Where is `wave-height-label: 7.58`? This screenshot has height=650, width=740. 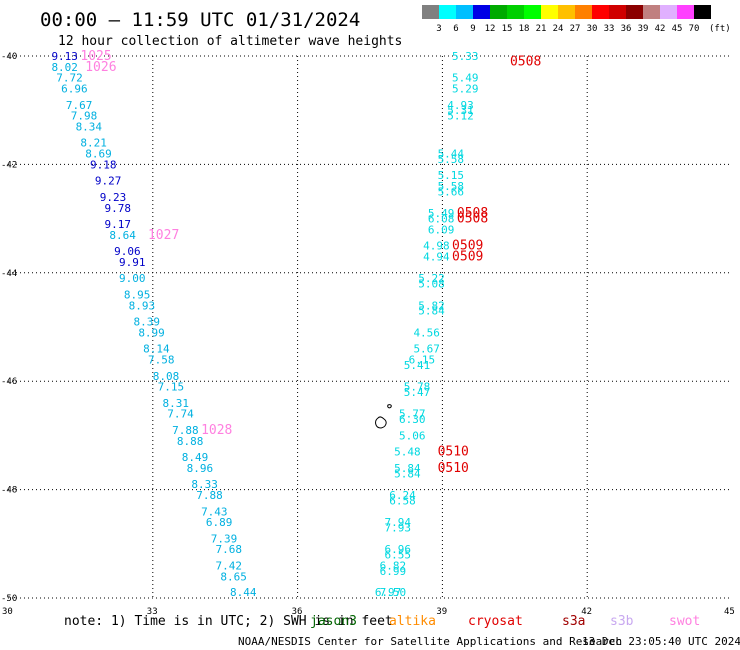 wave-height-label: 7.58 is located at coordinates (161, 360).